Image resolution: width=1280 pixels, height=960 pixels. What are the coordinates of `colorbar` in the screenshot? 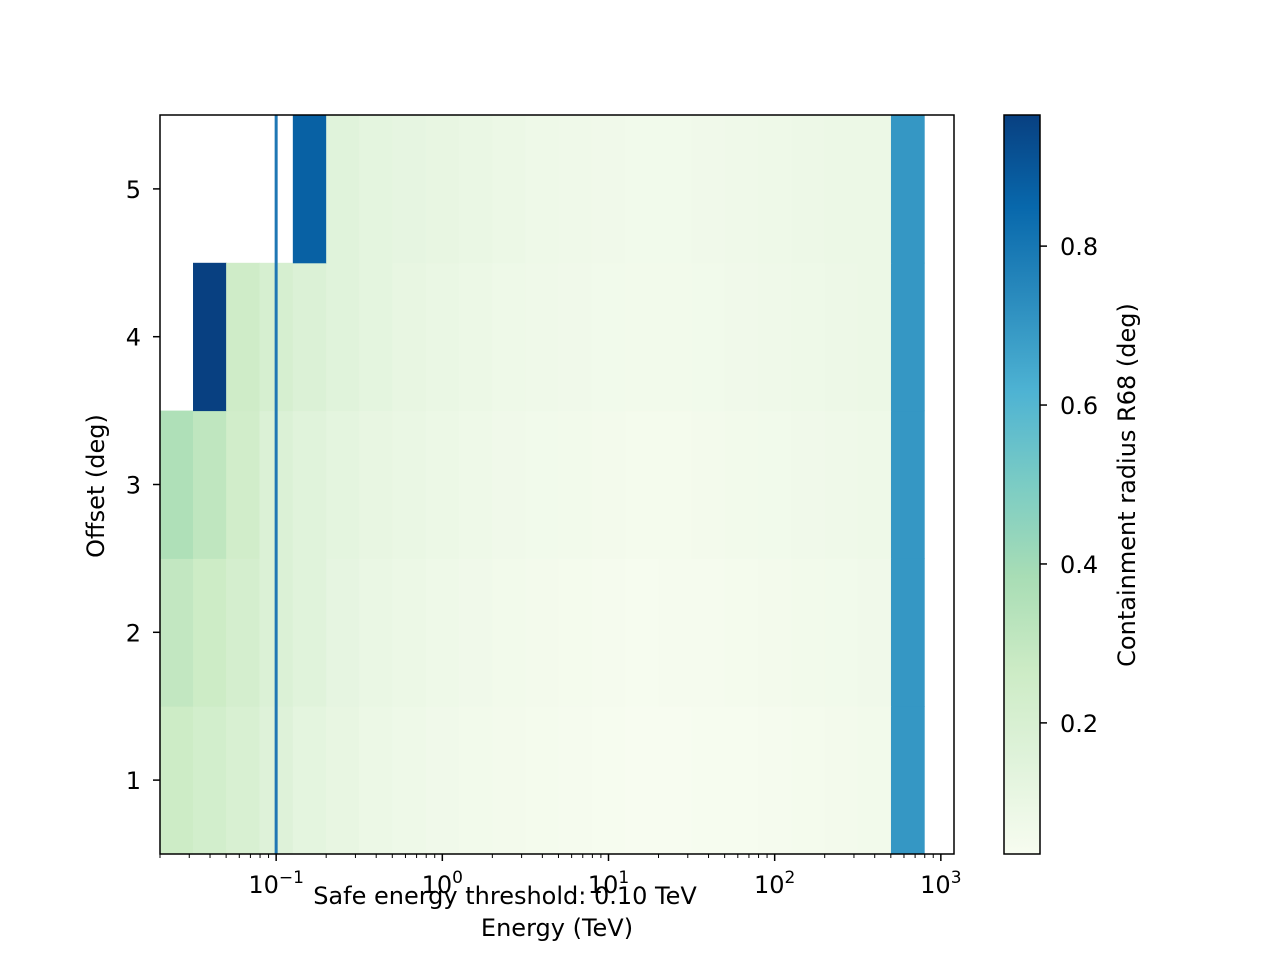 It's located at (1022, 484).